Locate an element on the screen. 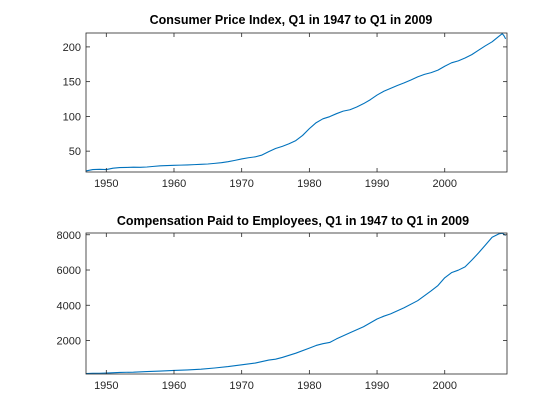 The width and height of the screenshot is (560, 420). y-tick-label: 2000 is located at coordinates (69, 342).